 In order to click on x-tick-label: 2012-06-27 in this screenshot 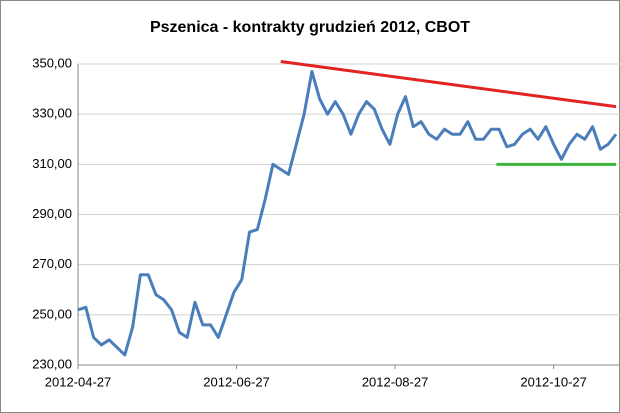, I will do `click(236, 381)`.